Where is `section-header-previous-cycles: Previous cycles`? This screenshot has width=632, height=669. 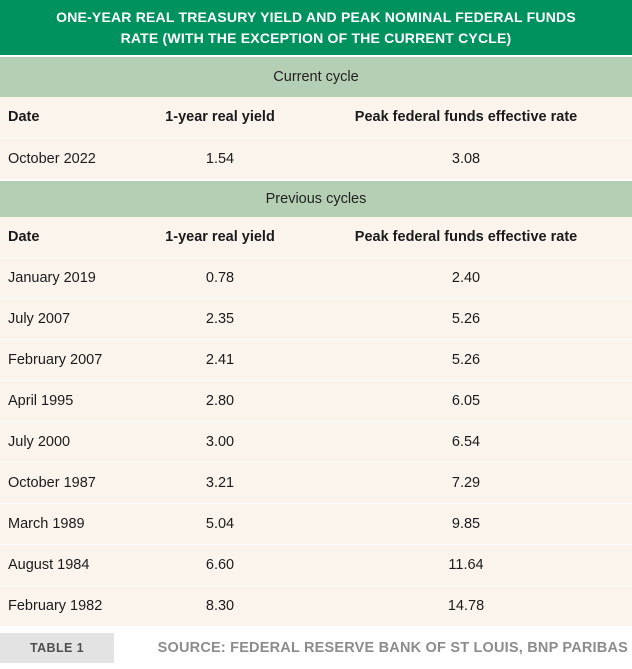
section-header-previous-cycles: Previous cycles is located at coordinates (316, 198).